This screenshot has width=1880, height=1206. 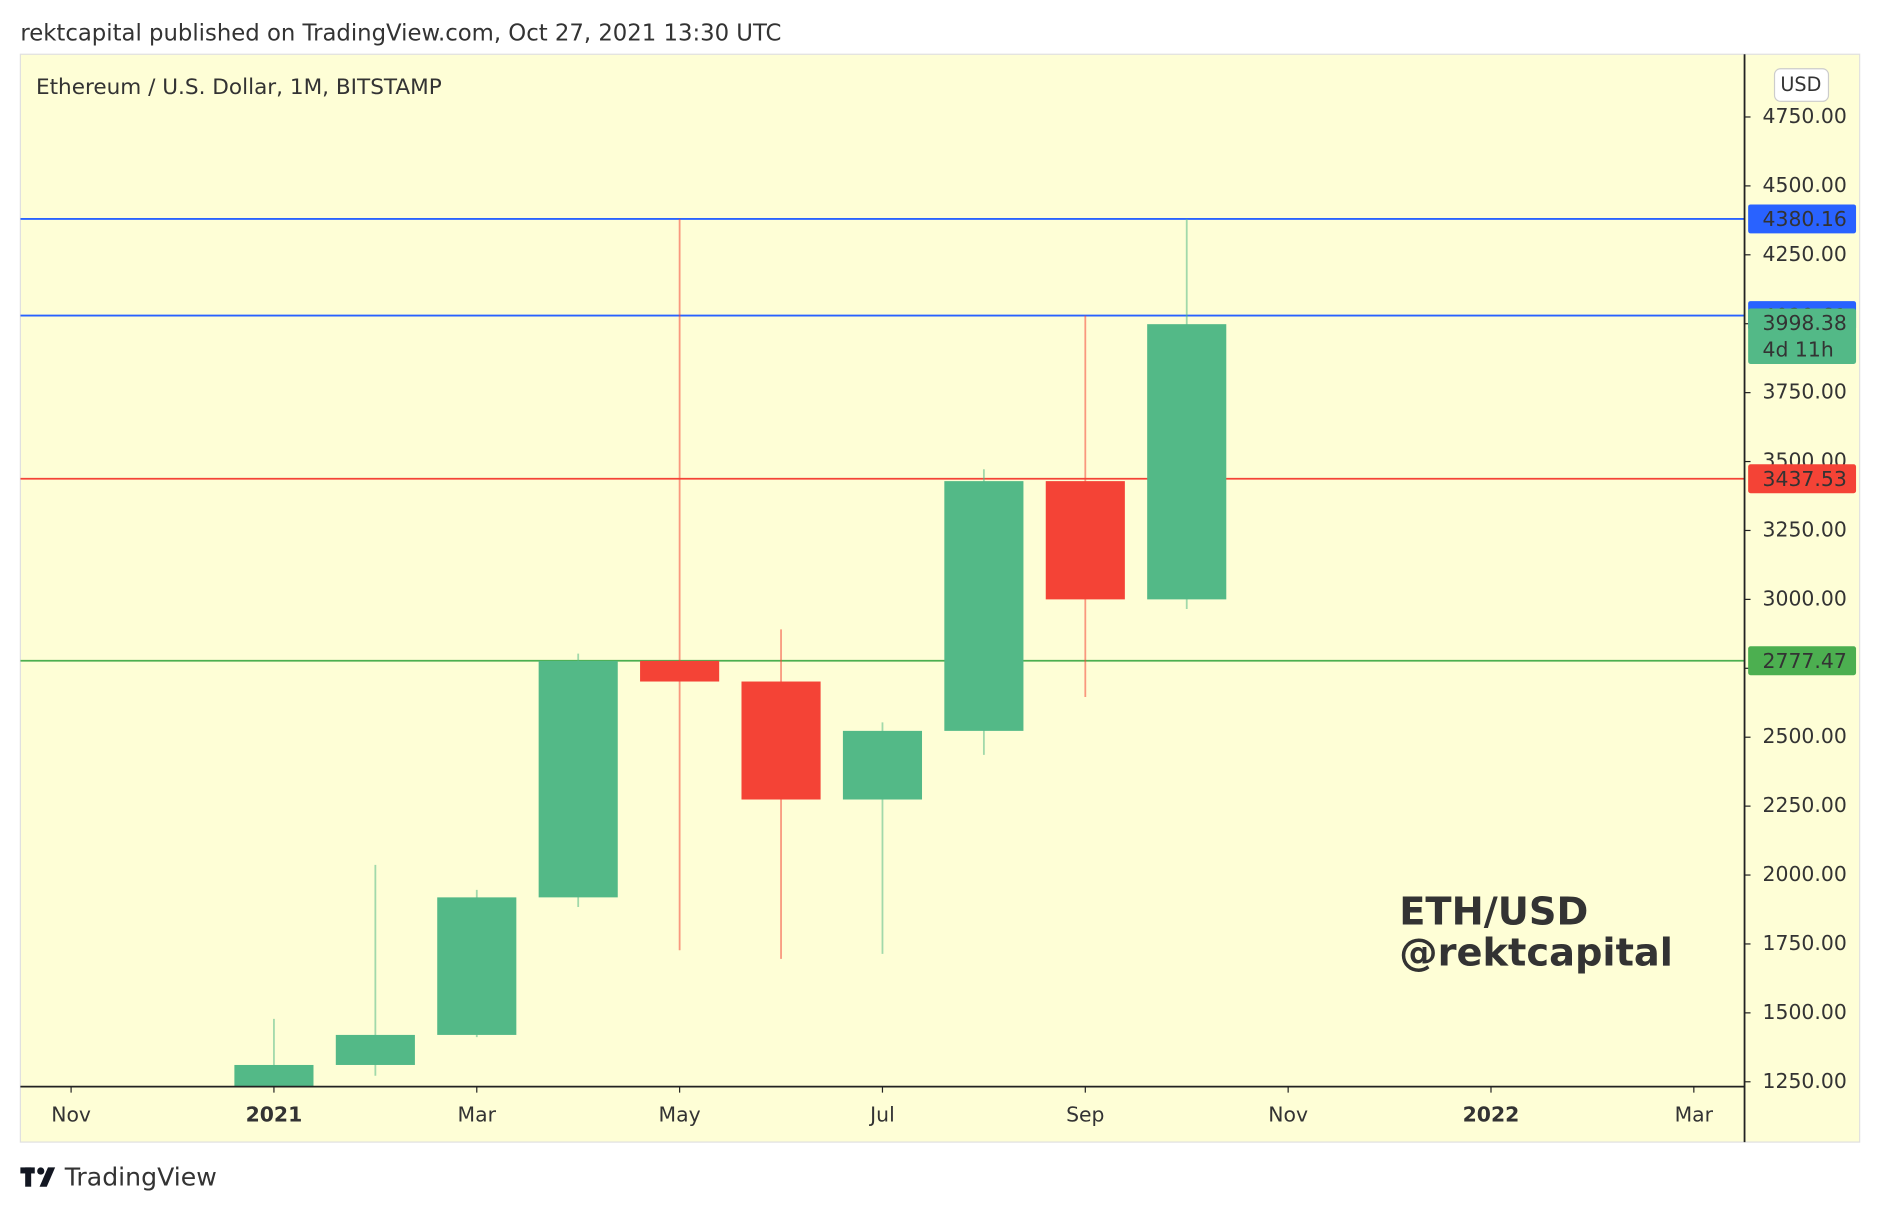 What do you see at coordinates (680, 1115) in the screenshot?
I see `x-tick-label: May` at bounding box center [680, 1115].